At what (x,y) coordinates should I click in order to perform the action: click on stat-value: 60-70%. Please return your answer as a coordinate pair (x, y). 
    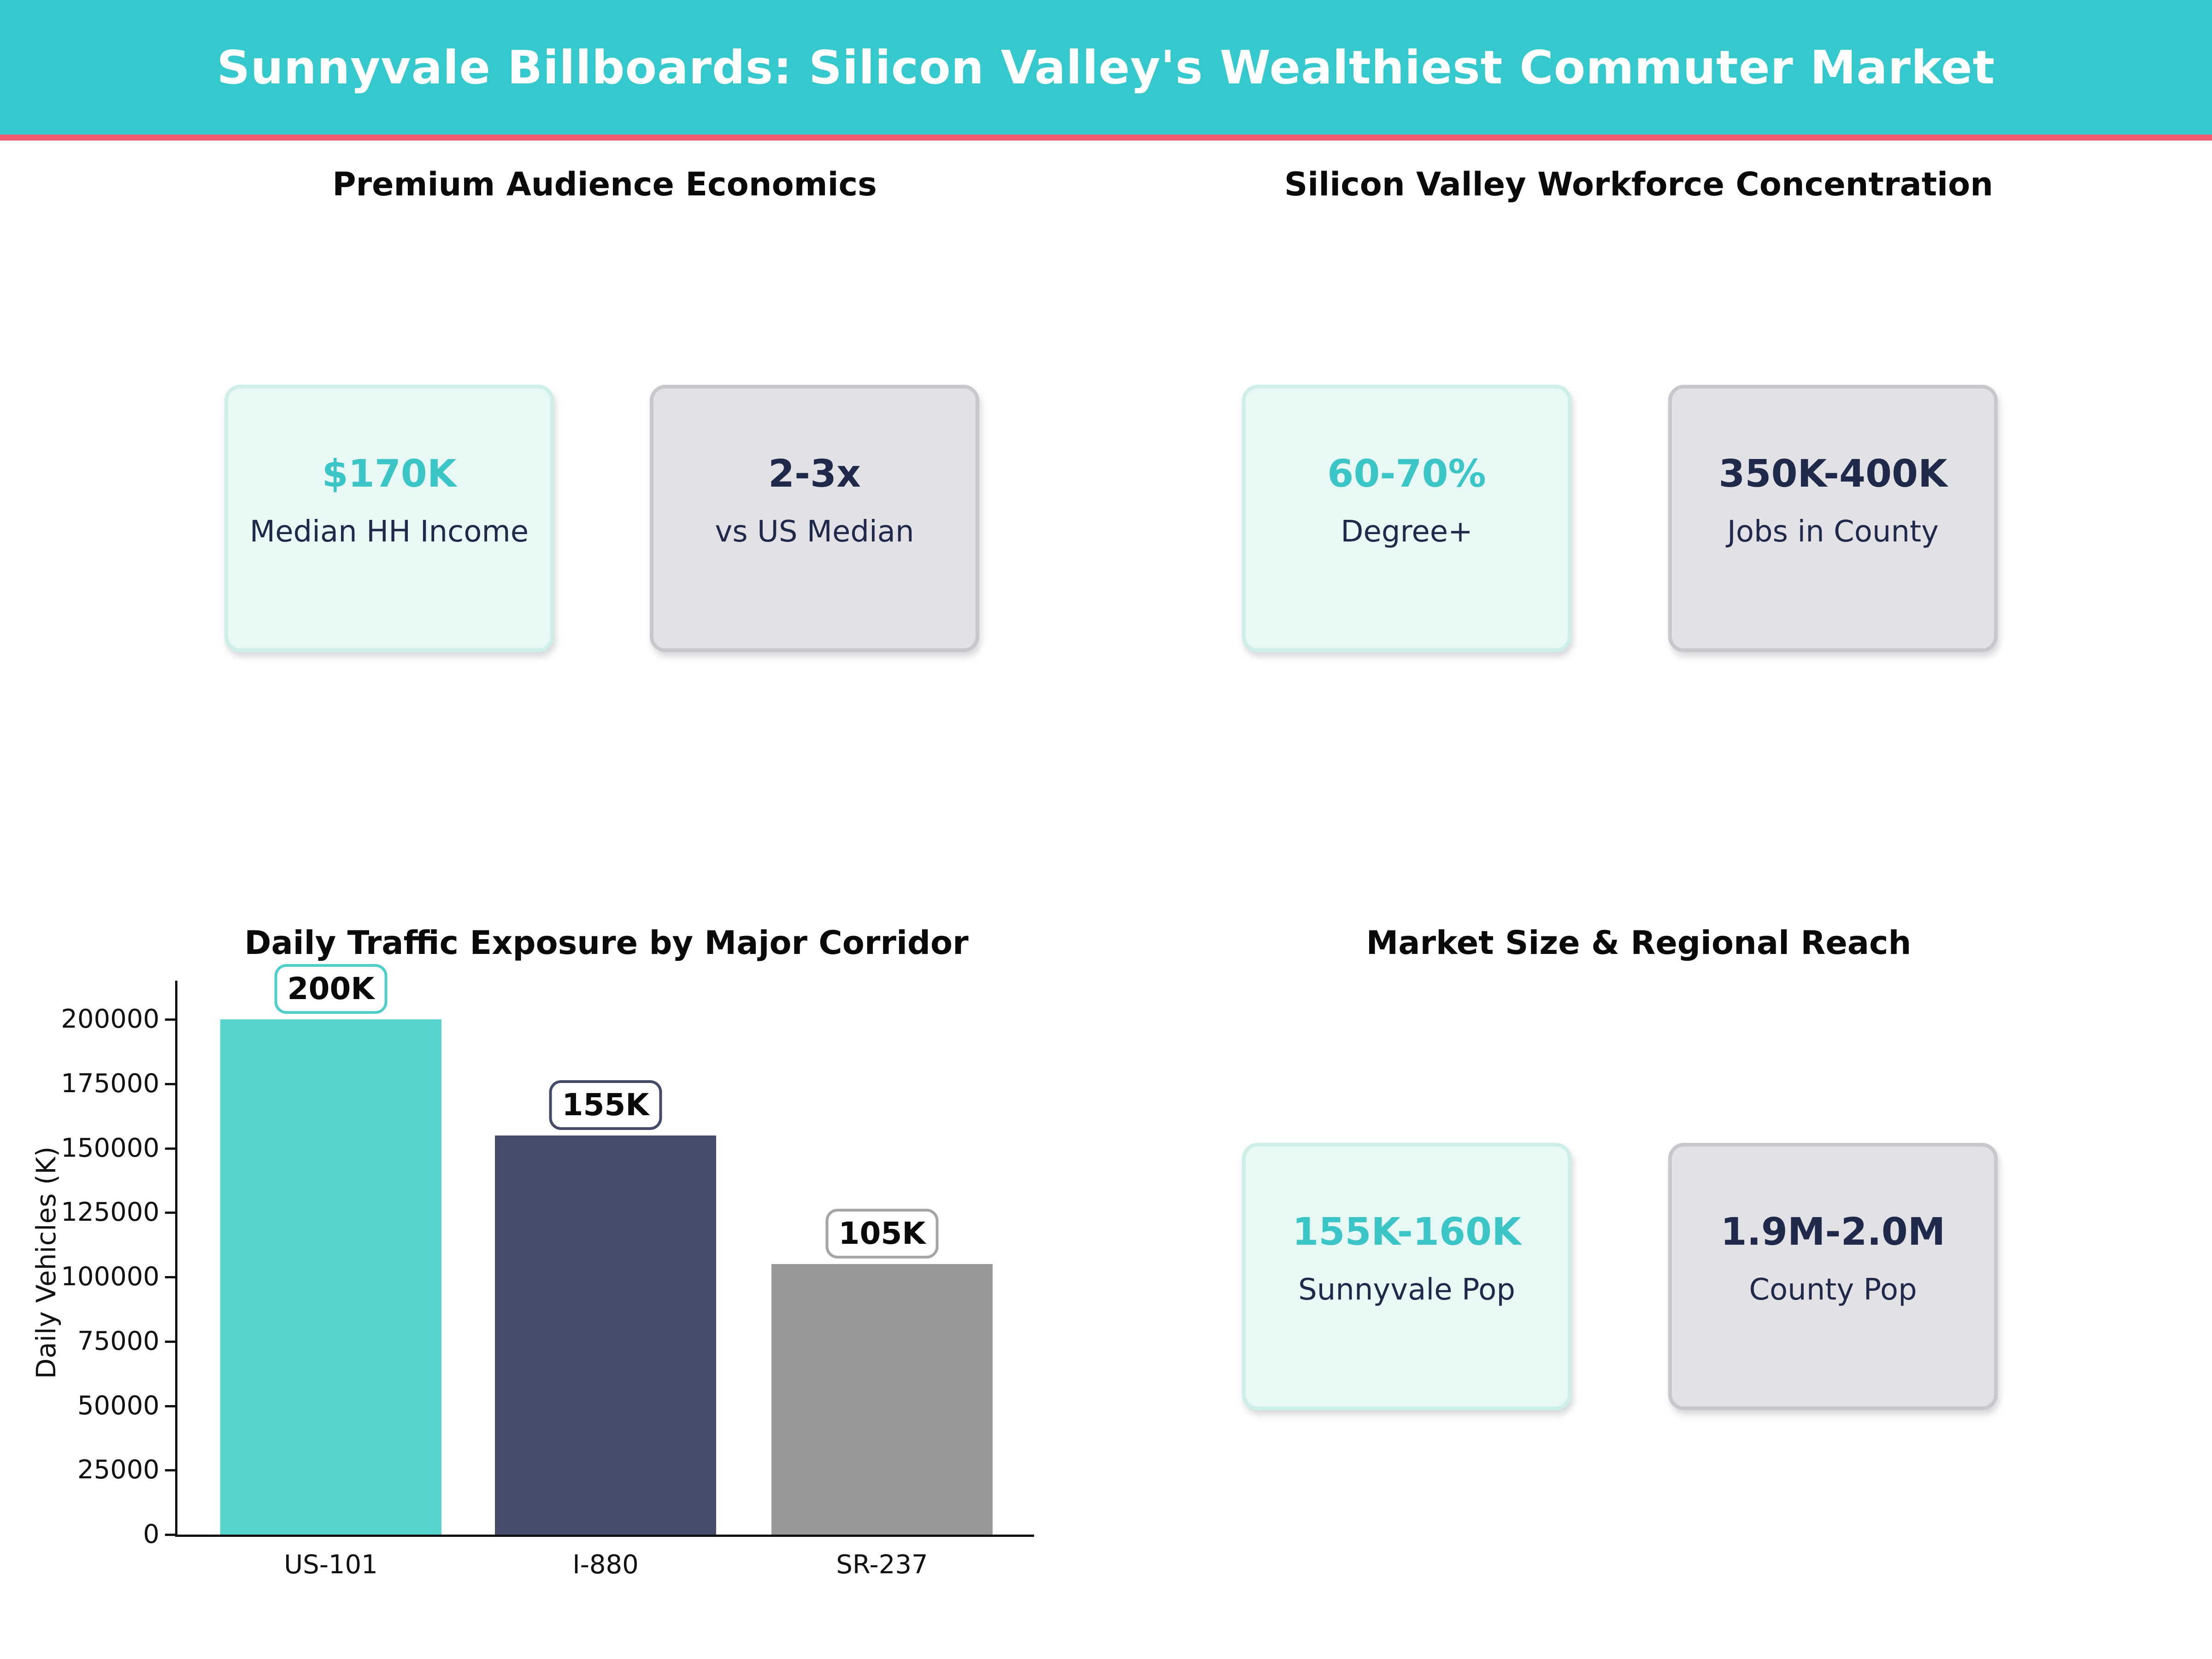
    Looking at the image, I should click on (1406, 474).